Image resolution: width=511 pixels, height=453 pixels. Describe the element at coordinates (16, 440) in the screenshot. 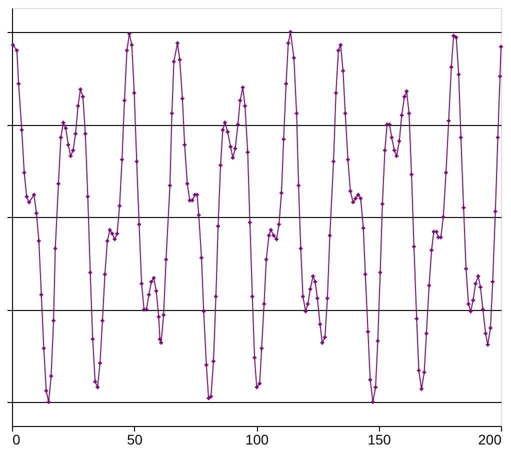

I see `x-tick-label: 0` at that location.